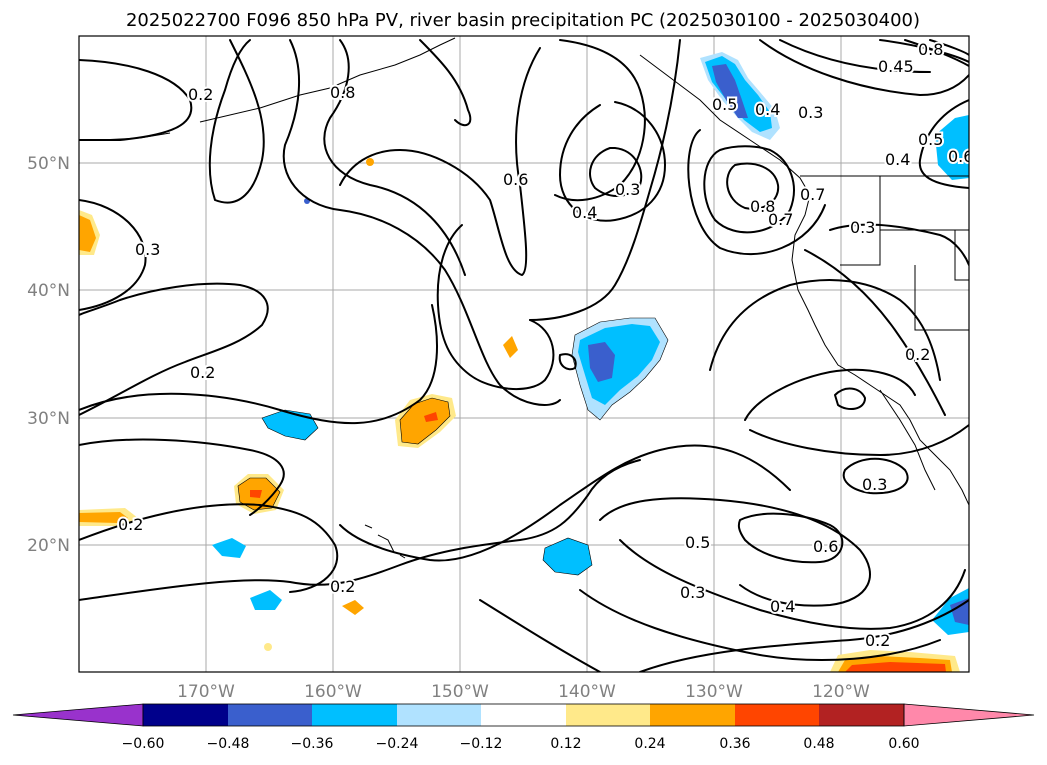 The image size is (1047, 765). I want to click on lat-tick-label: 20°N, so click(48, 546).